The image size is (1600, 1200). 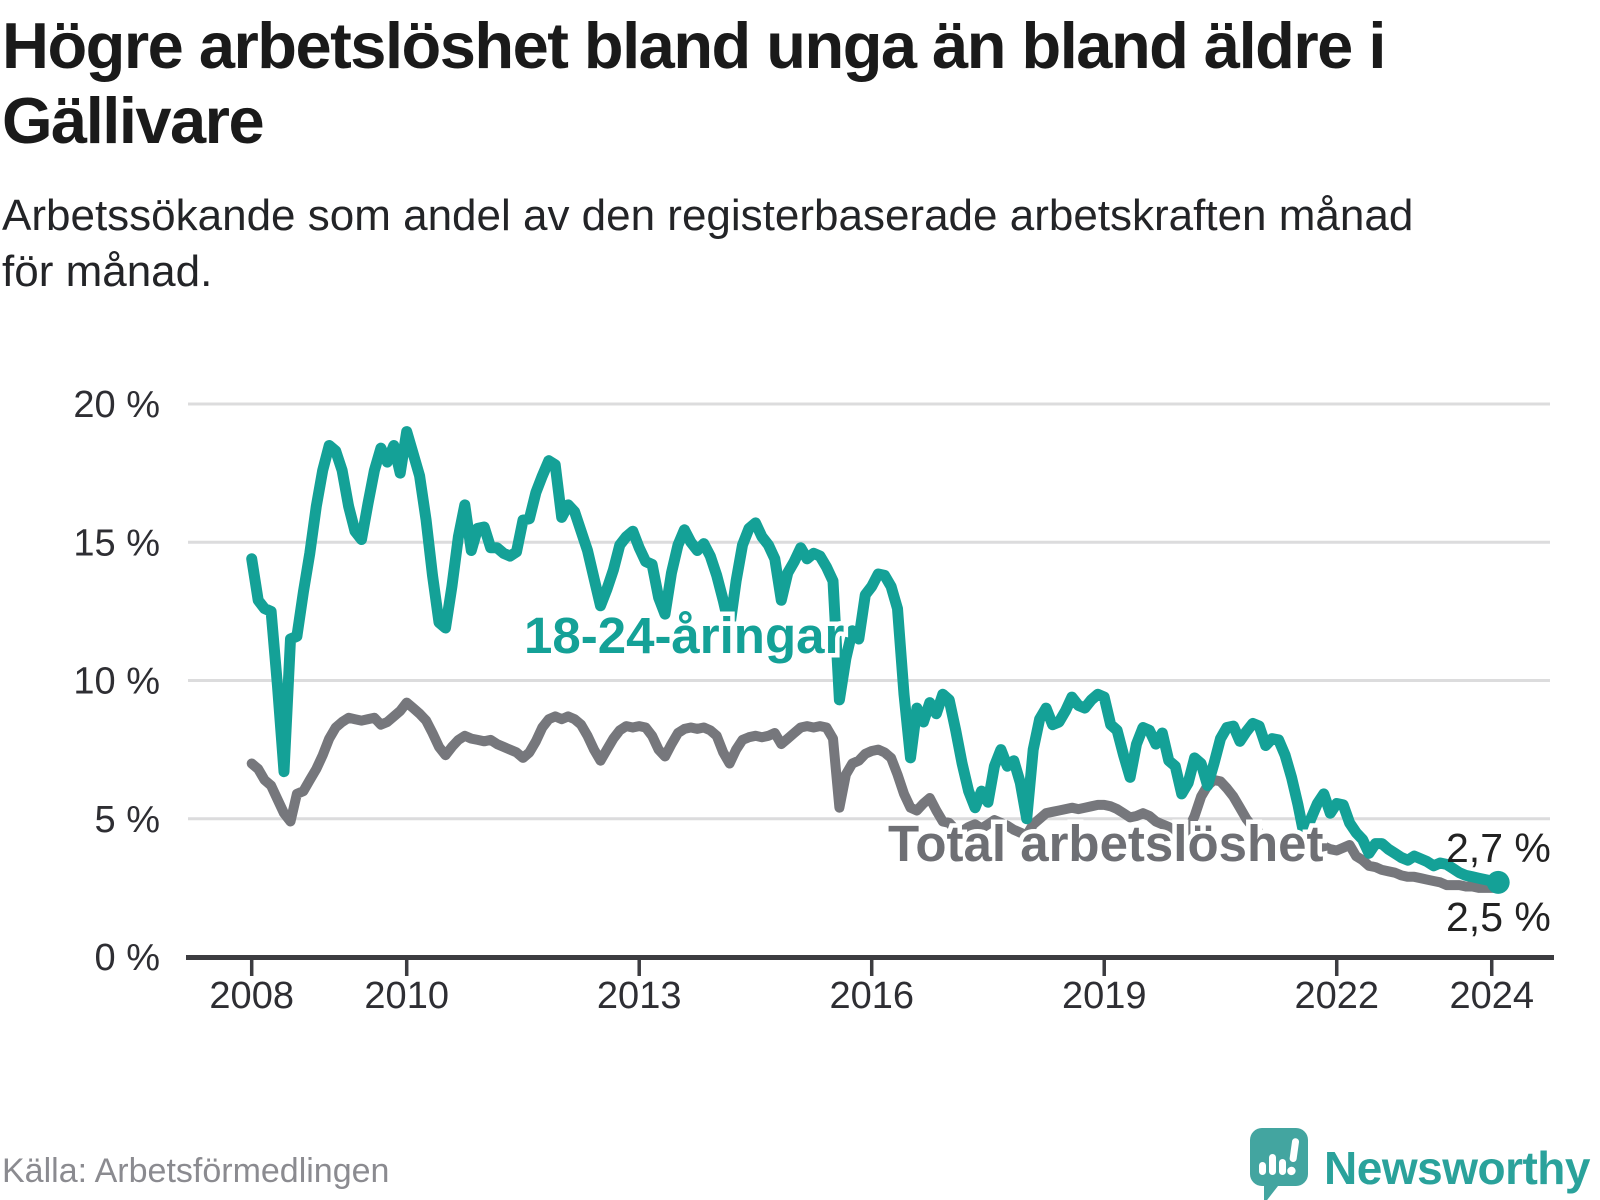 What do you see at coordinates (127, 820) in the screenshot?
I see `y-tick-label-5: 5 %` at bounding box center [127, 820].